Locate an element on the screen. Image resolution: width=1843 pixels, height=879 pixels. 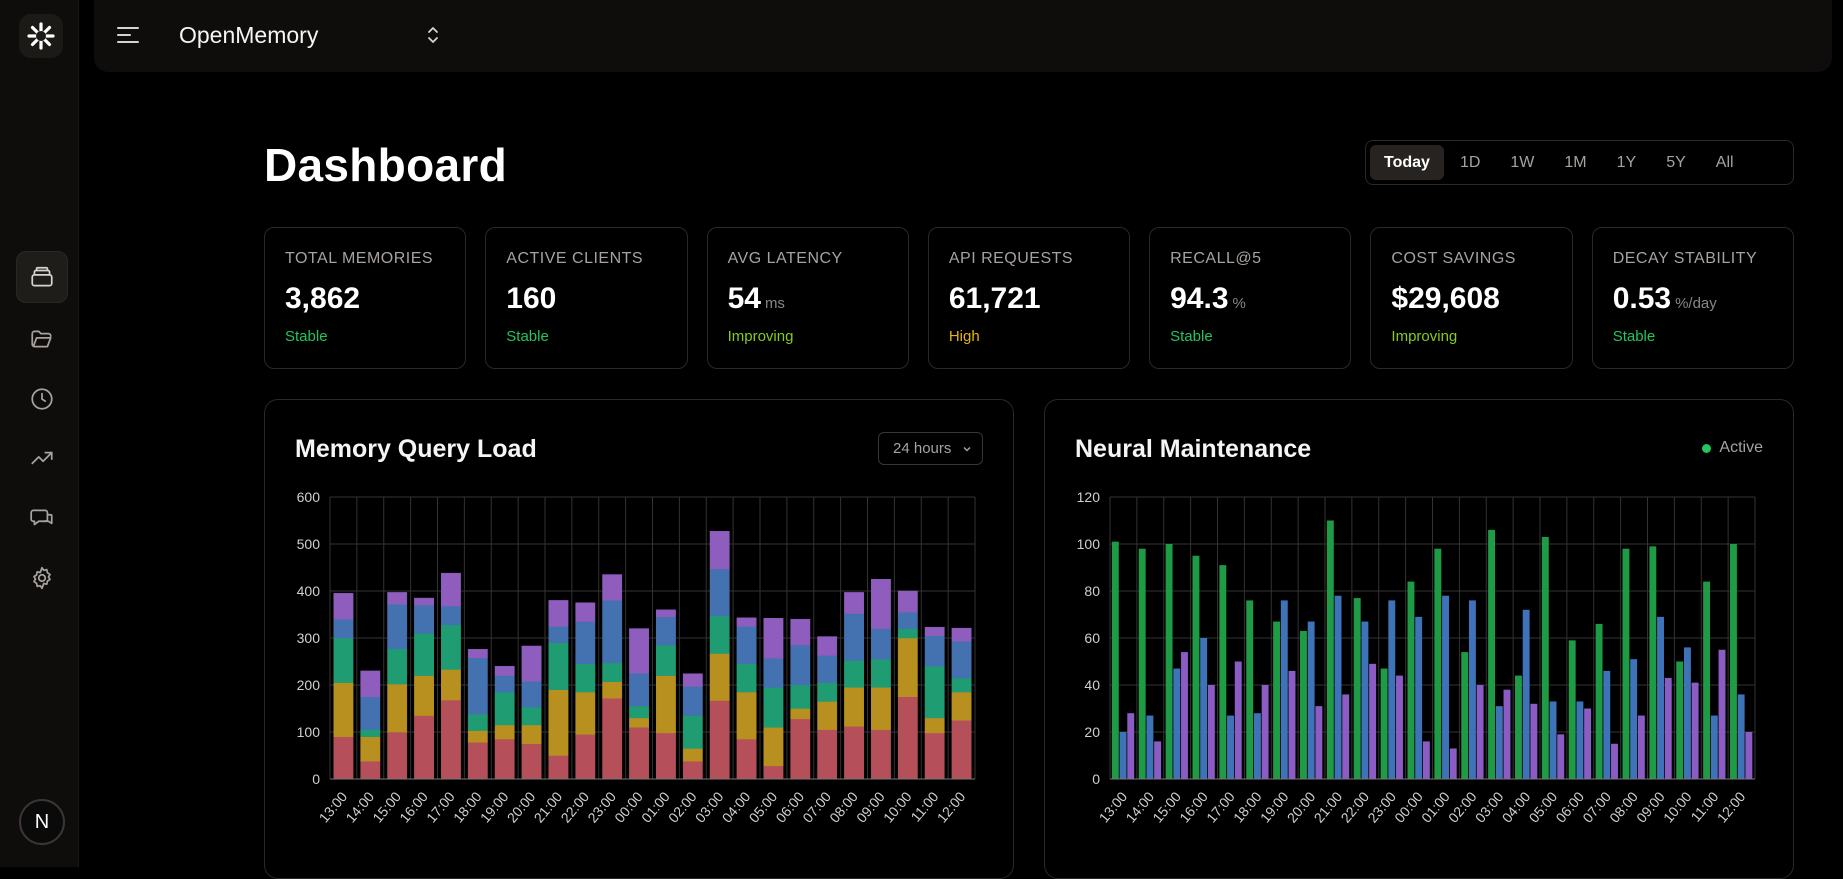
time-window-select: 24 hours is located at coordinates (930, 448).